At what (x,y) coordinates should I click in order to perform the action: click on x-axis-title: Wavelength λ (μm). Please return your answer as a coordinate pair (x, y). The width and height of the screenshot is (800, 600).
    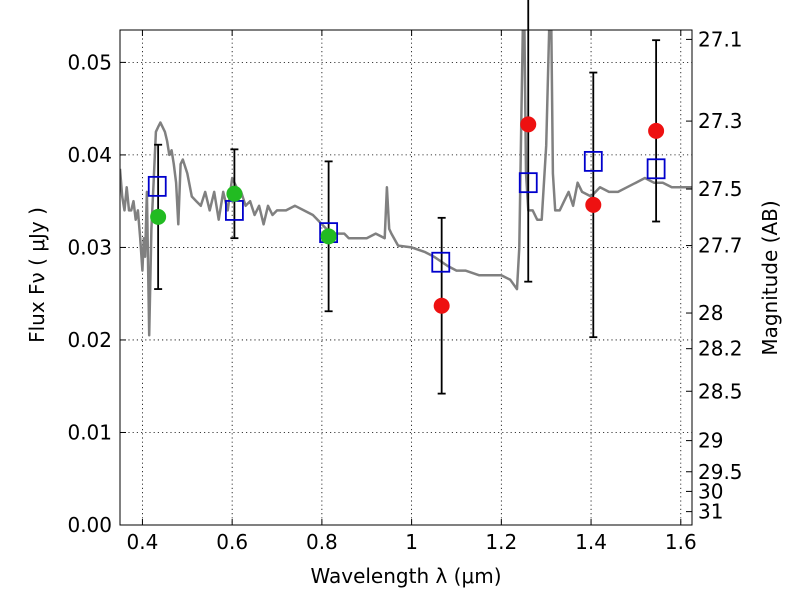
    Looking at the image, I should click on (405, 576).